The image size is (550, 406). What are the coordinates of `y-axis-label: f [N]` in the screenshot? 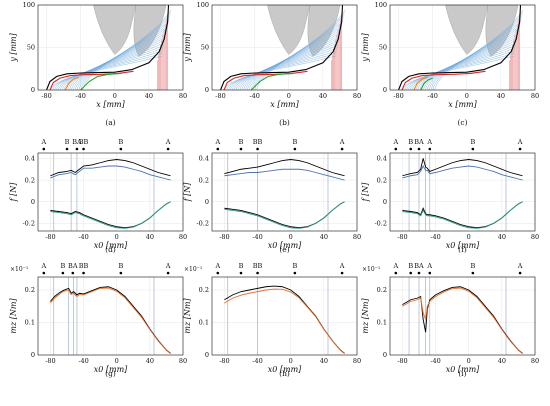 It's located at (13, 192).